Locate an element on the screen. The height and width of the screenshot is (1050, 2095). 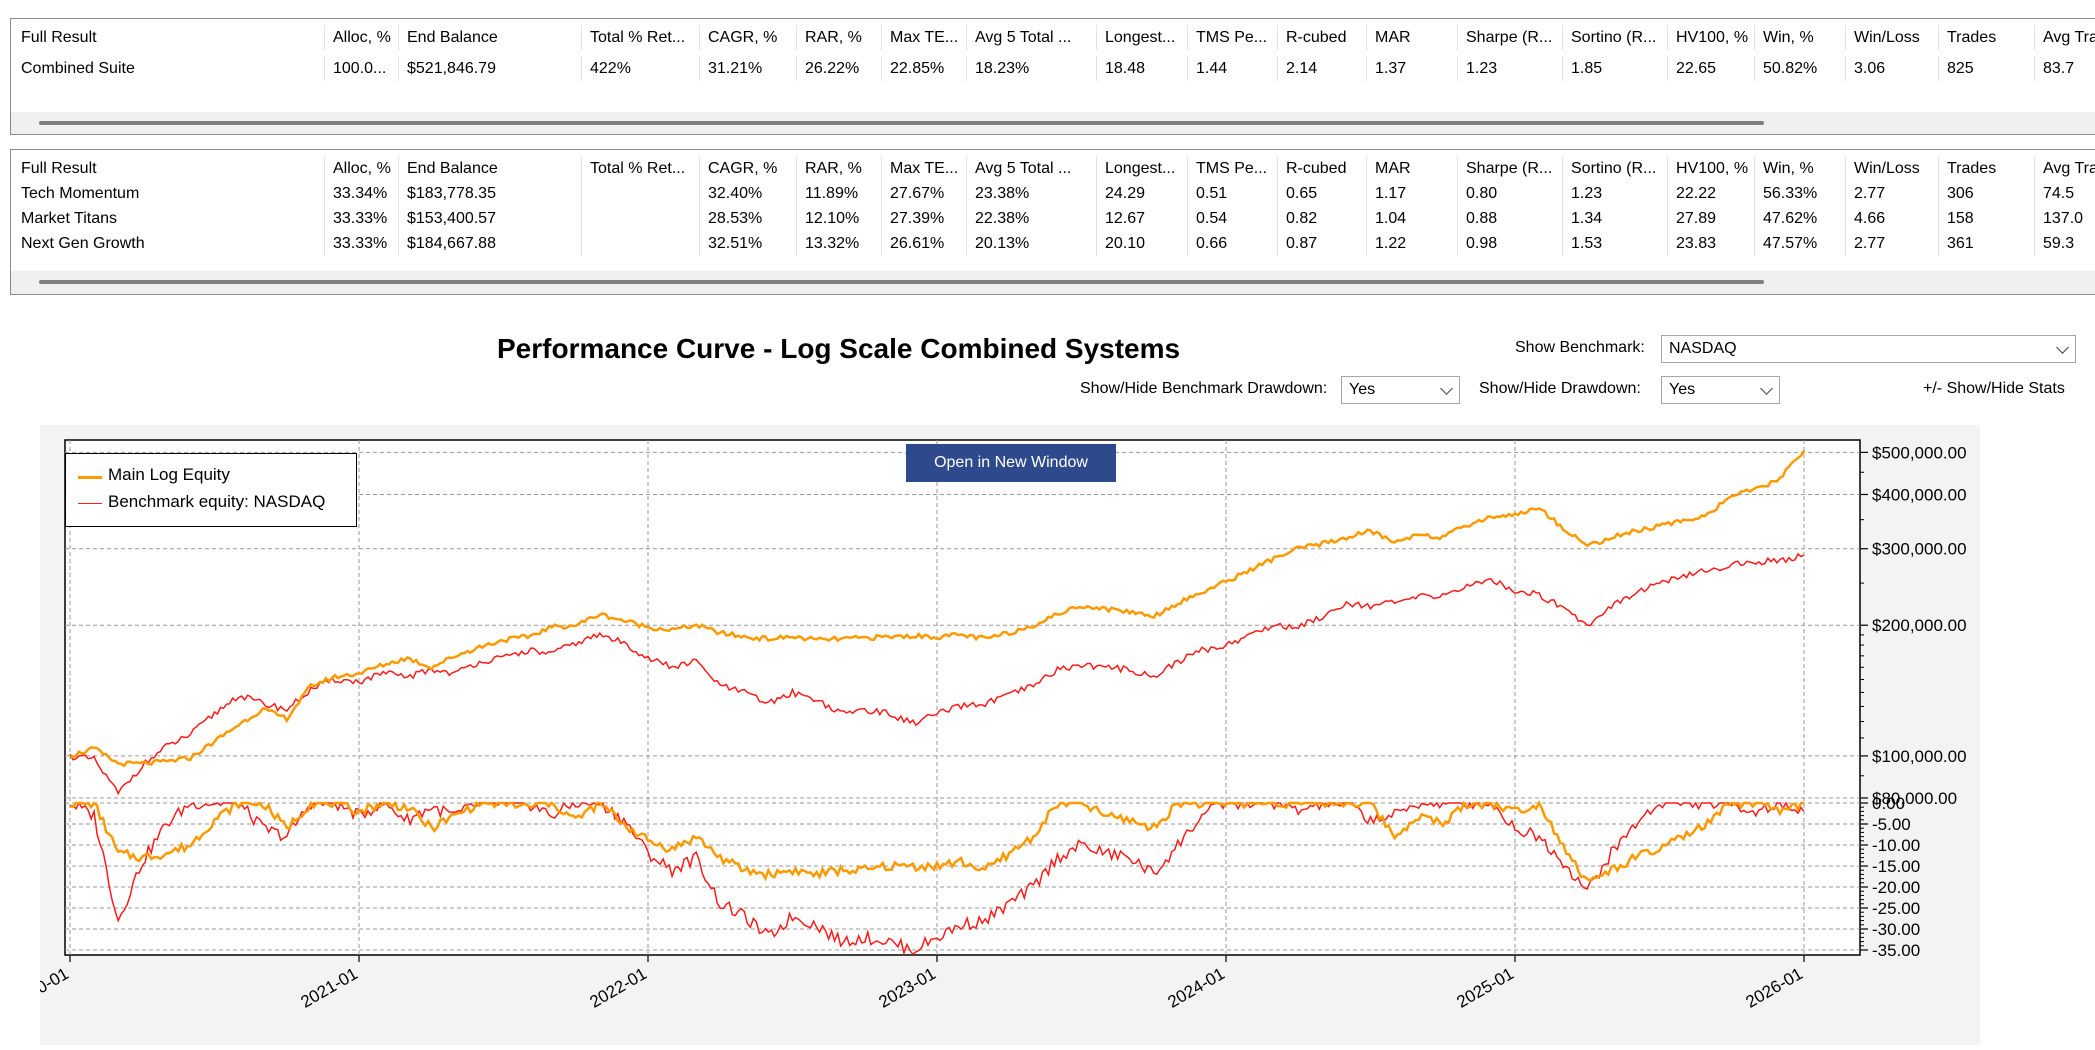
table-cell: 0.51 is located at coordinates (1232, 193).